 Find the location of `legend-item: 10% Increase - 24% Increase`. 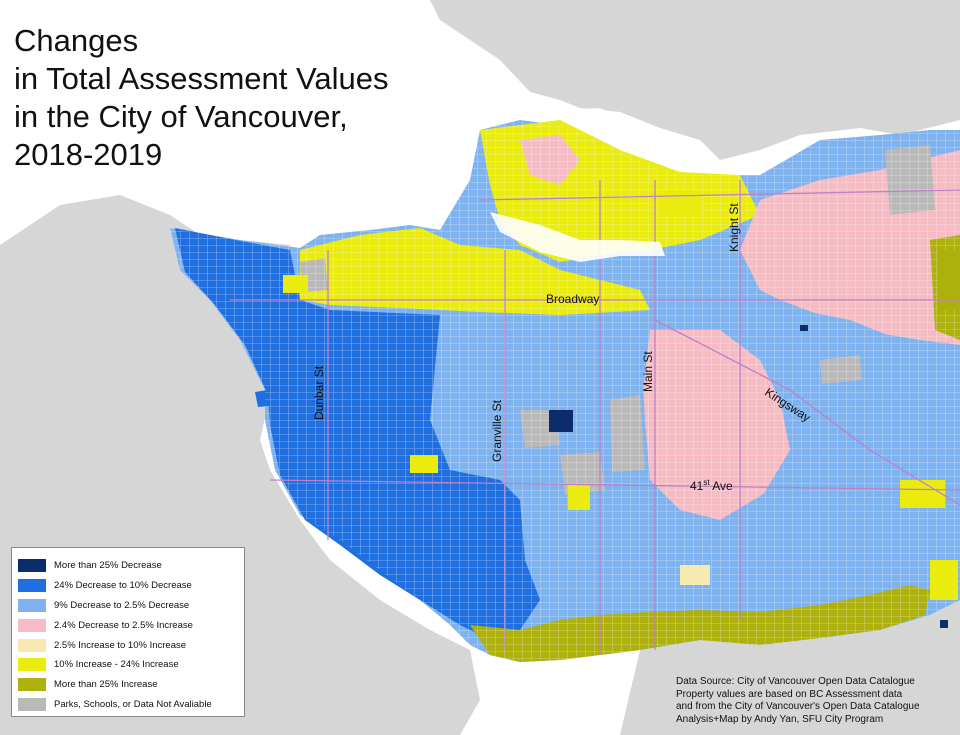

legend-item: 10% Increase - 24% Increase is located at coordinates (128, 665).